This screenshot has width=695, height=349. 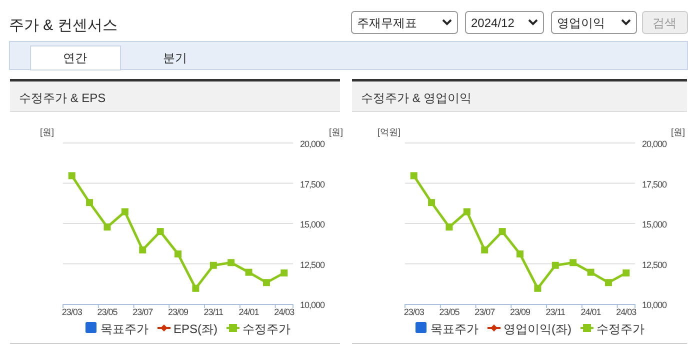 I want to click on y-axis-title: [원], so click(x=47, y=132).